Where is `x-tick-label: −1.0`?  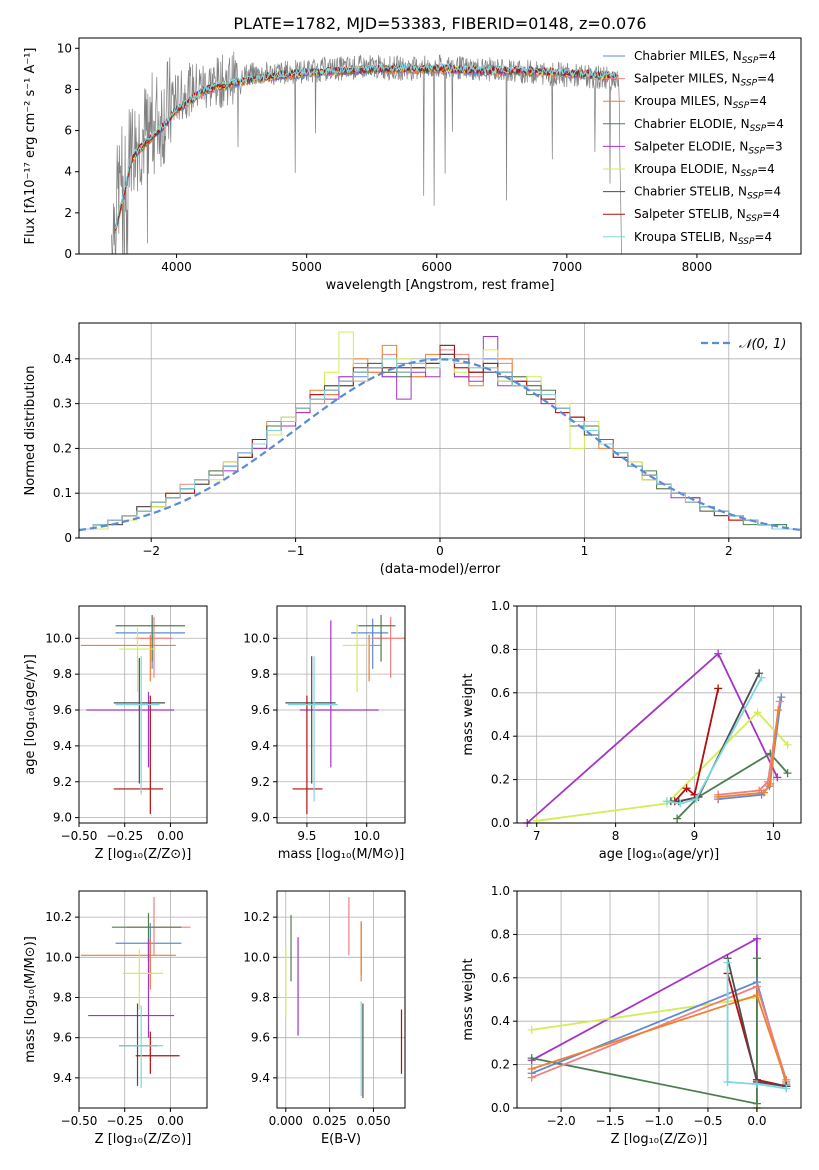
x-tick-label: −1.0 is located at coordinates (658, 1121).